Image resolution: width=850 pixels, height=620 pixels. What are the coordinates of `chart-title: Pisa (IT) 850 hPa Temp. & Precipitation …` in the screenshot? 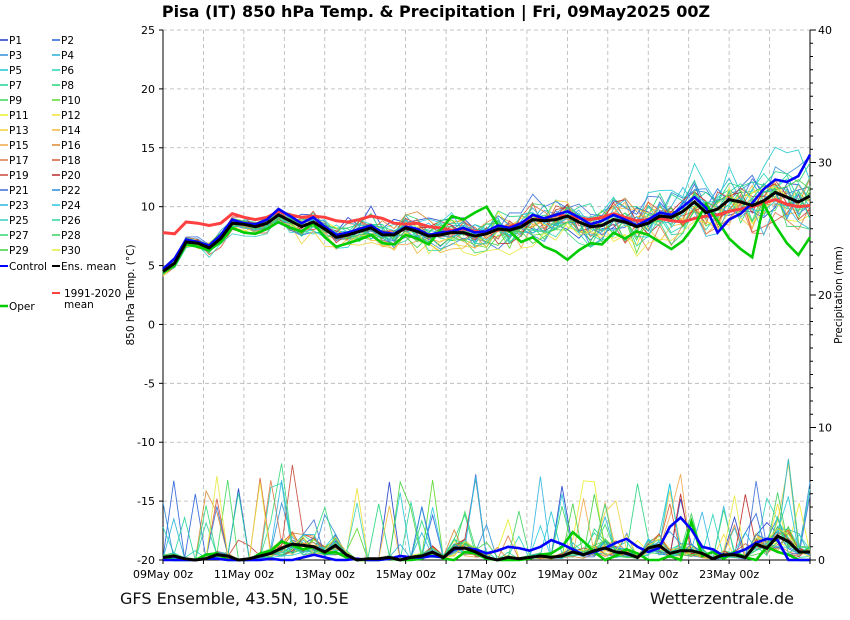 It's located at (436, 12).